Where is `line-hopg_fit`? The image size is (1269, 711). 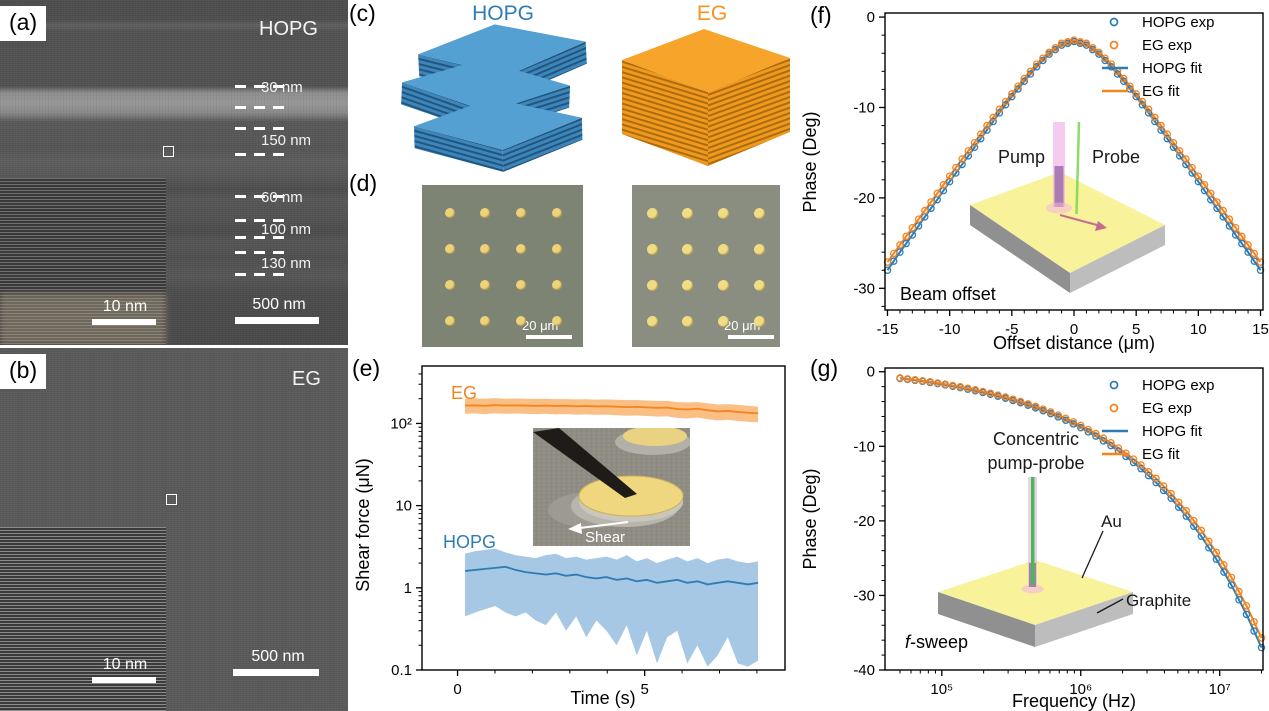 line-hopg_fit is located at coordinates (1074, 155).